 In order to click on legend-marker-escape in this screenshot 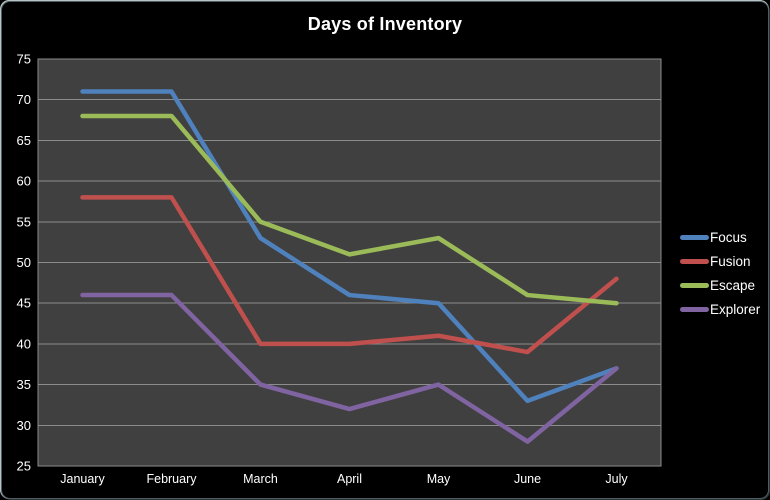, I will do `click(694, 285)`.